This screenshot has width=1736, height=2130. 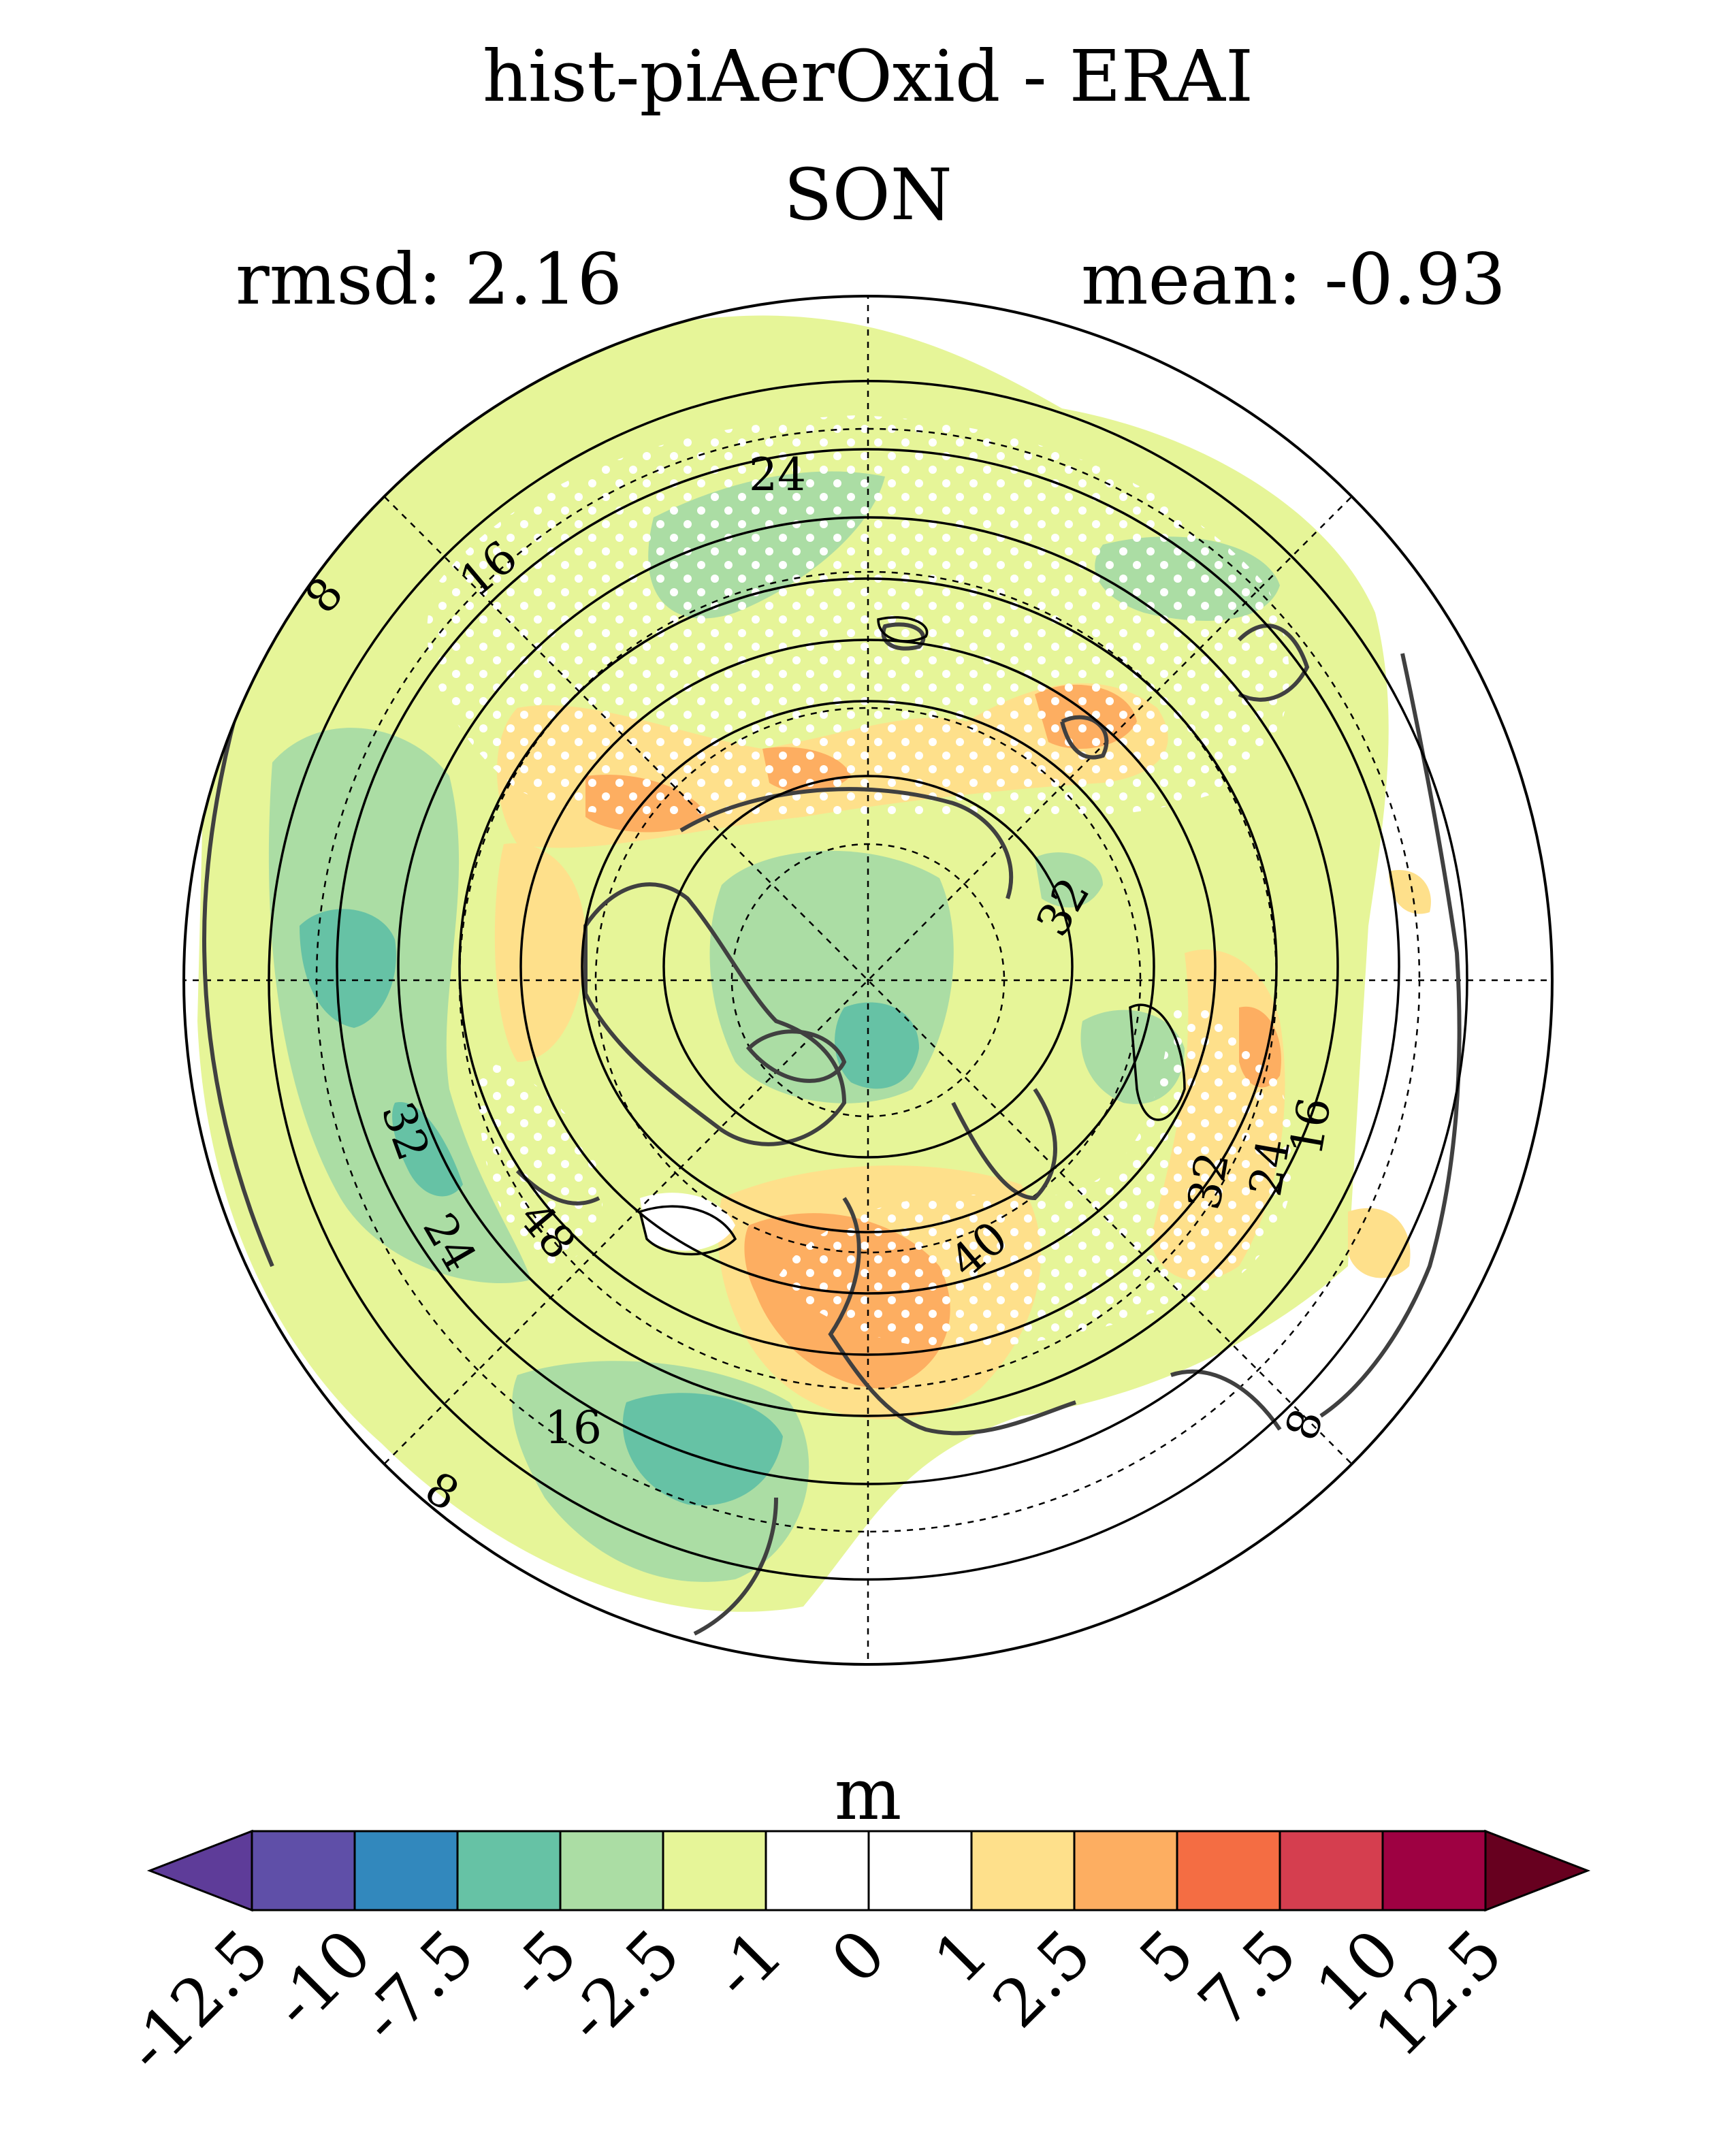 What do you see at coordinates (1042, 1978) in the screenshot?
I see `colorbar-tick-label: 2.5` at bounding box center [1042, 1978].